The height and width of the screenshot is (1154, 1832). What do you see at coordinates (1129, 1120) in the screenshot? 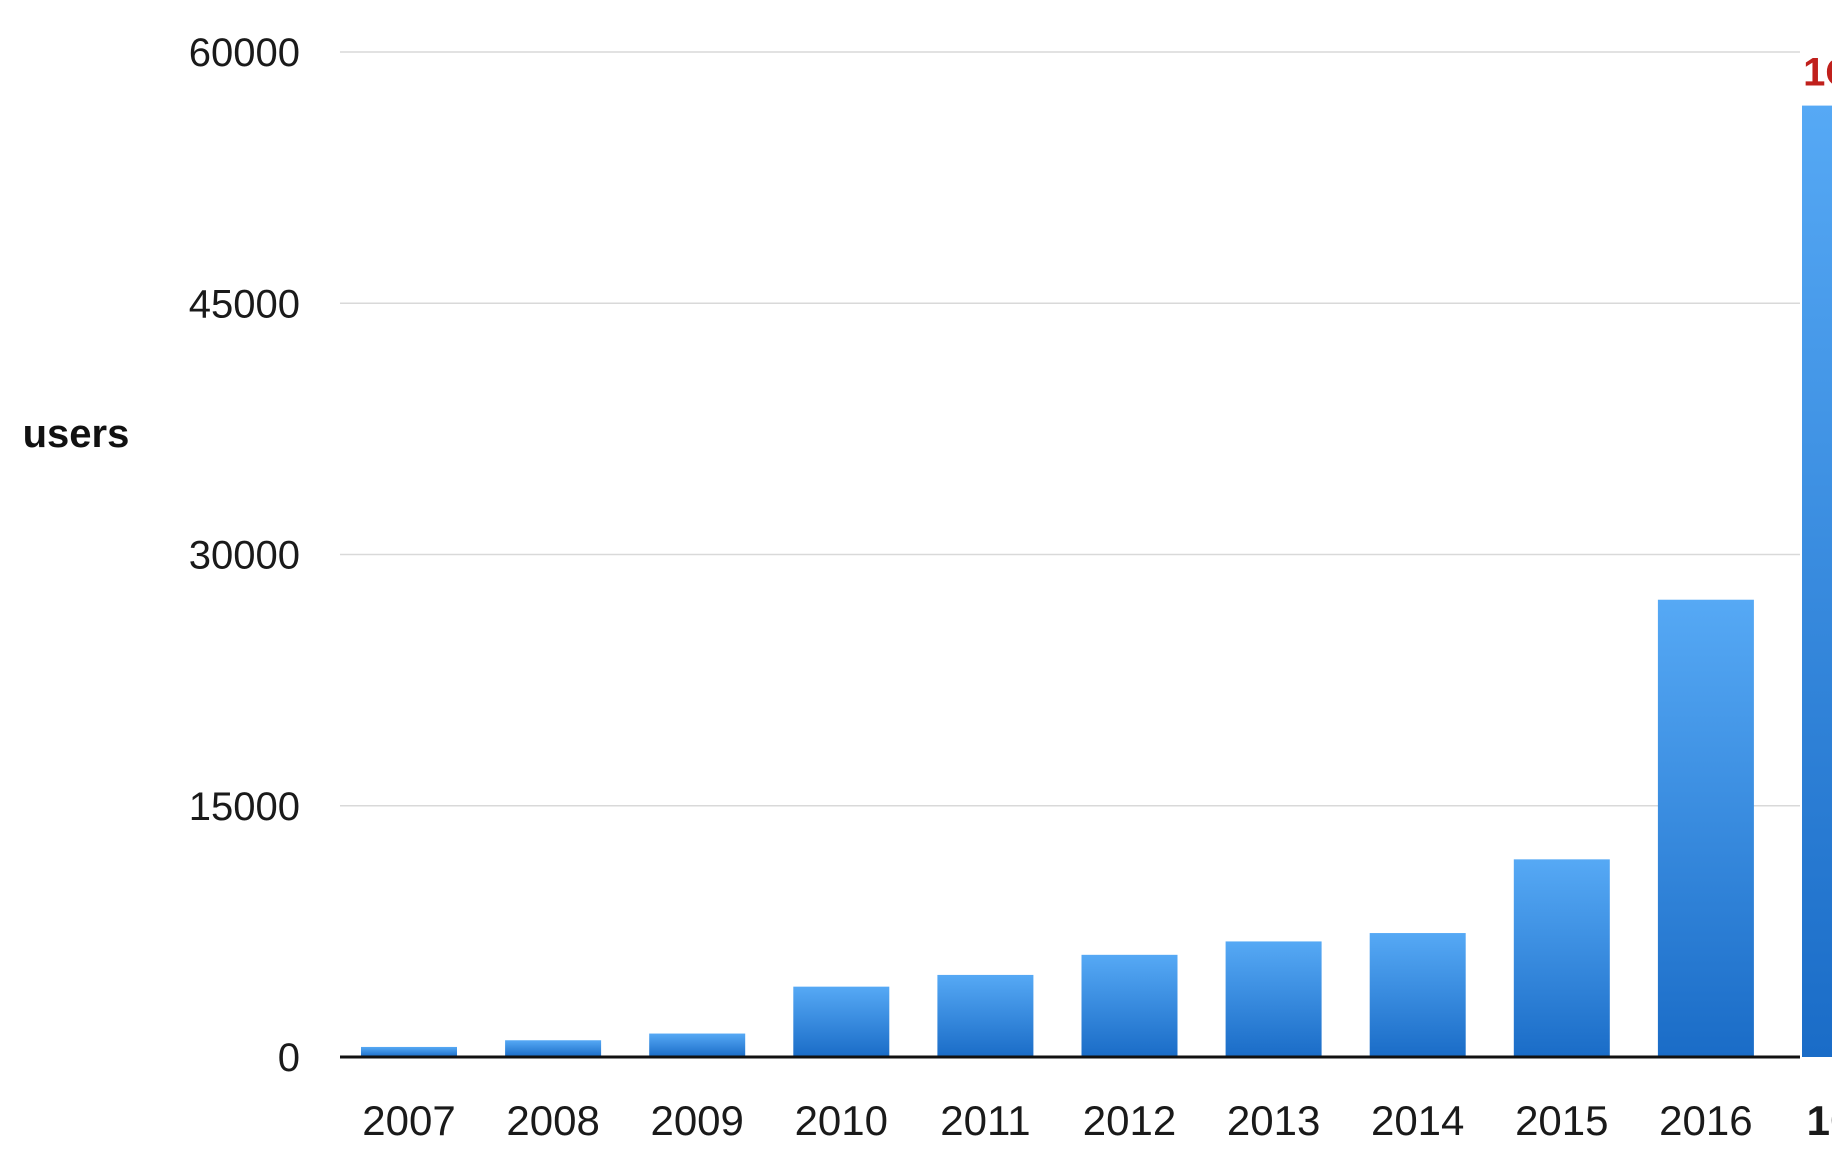
I see `x-tick-label: 2012` at bounding box center [1129, 1120].